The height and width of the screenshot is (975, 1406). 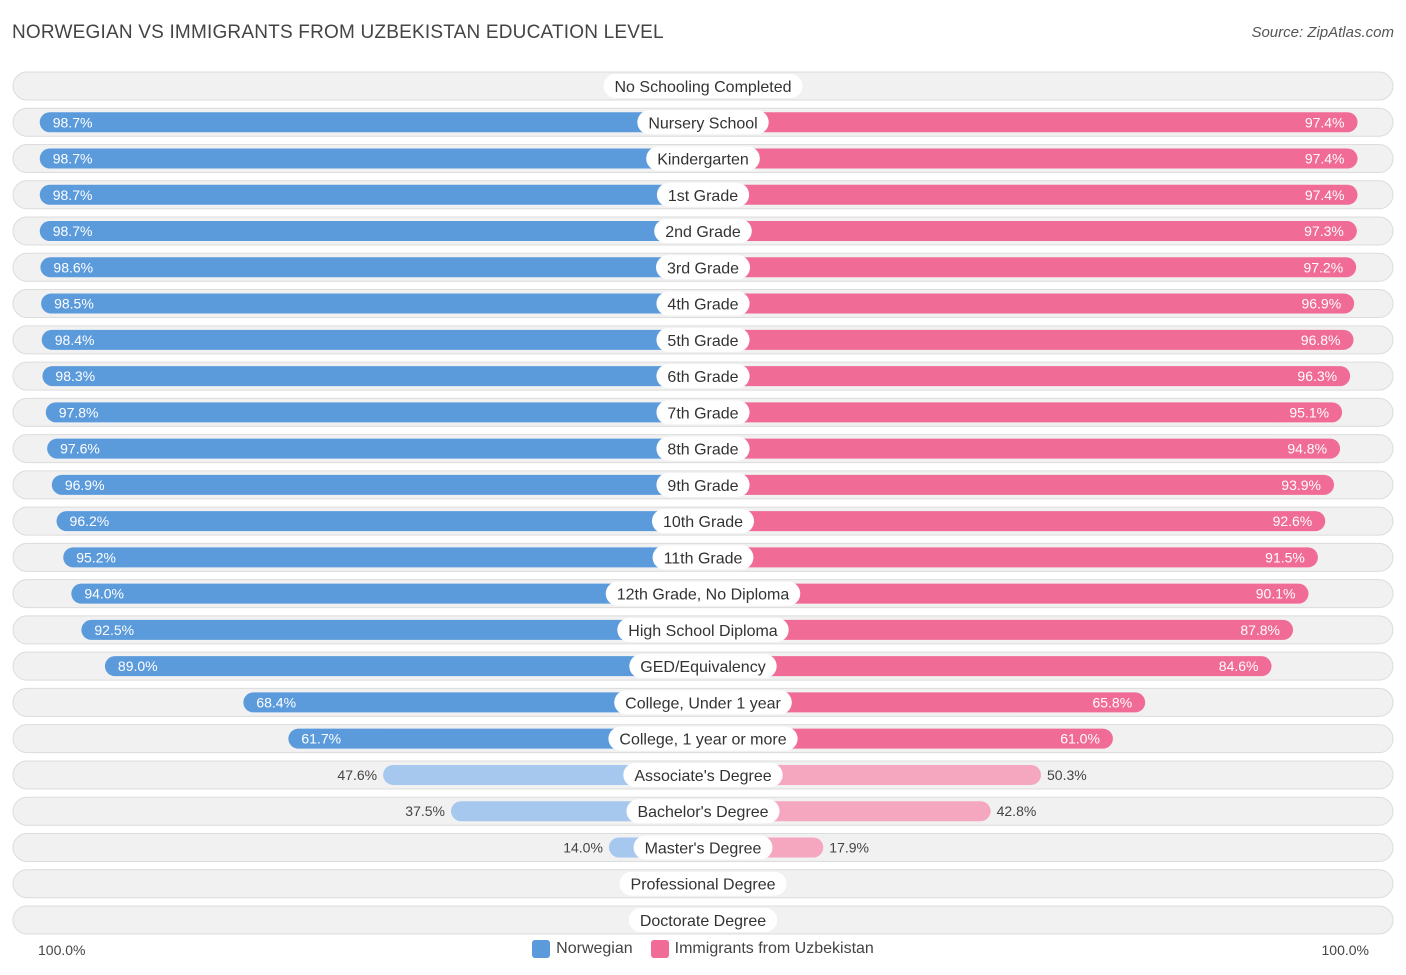 I want to click on value-label-norwegian: 98.4%, so click(x=75, y=340).